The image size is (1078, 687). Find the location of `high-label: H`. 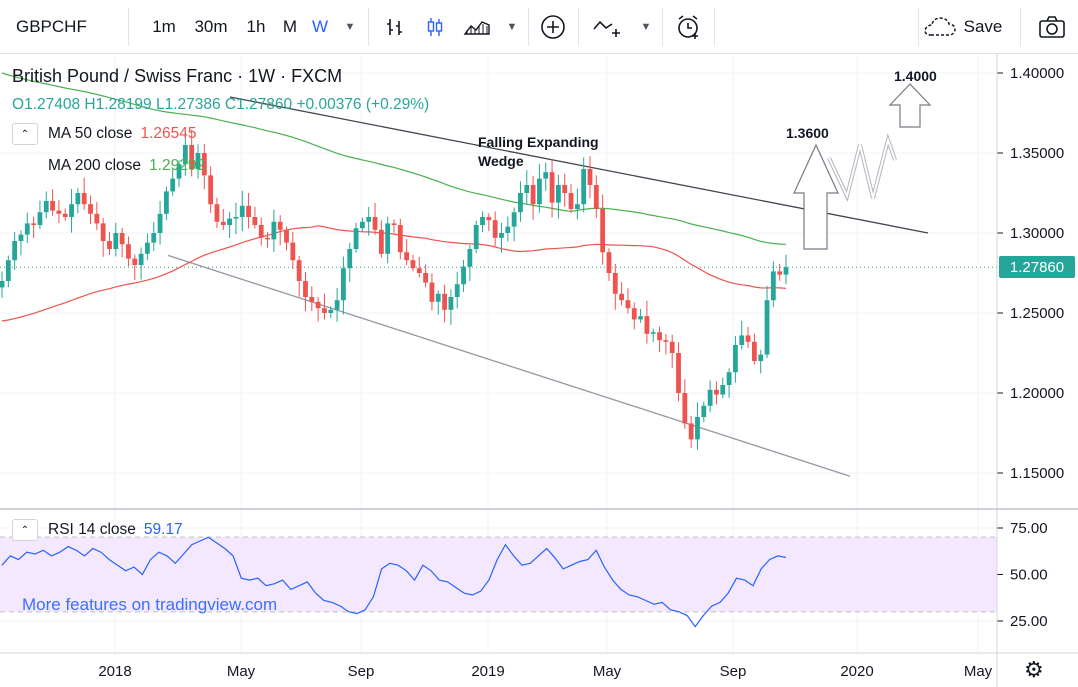

high-label: H is located at coordinates (90, 104).